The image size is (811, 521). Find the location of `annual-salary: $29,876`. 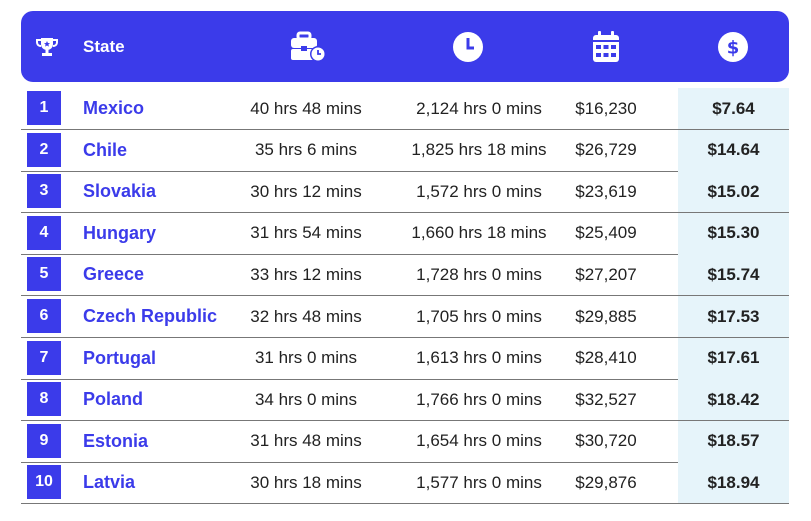

annual-salary: $29,876 is located at coordinates (606, 482).